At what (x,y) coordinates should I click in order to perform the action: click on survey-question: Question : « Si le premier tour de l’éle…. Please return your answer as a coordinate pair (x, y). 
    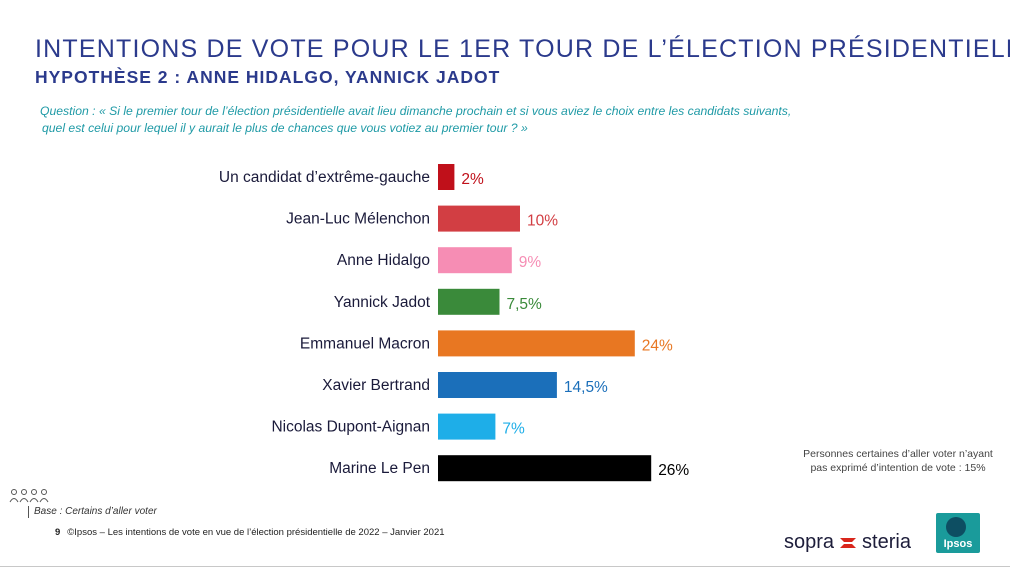
    Looking at the image, I should click on (470, 120).